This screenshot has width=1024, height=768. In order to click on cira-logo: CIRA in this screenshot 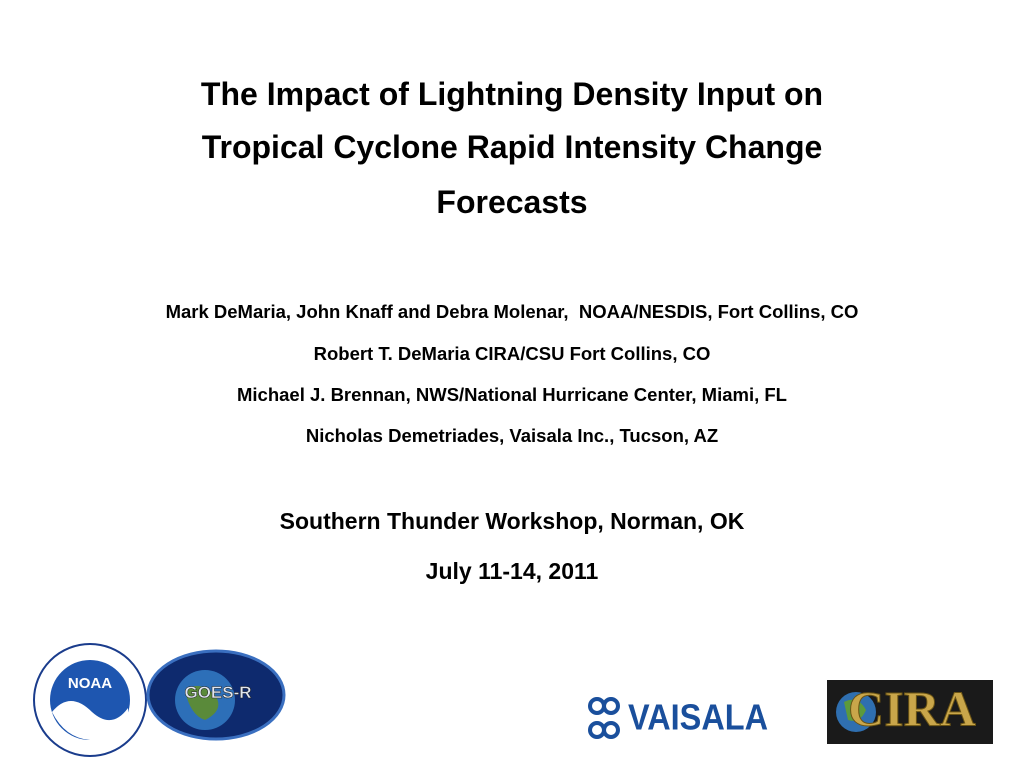, I will do `click(910, 712)`.